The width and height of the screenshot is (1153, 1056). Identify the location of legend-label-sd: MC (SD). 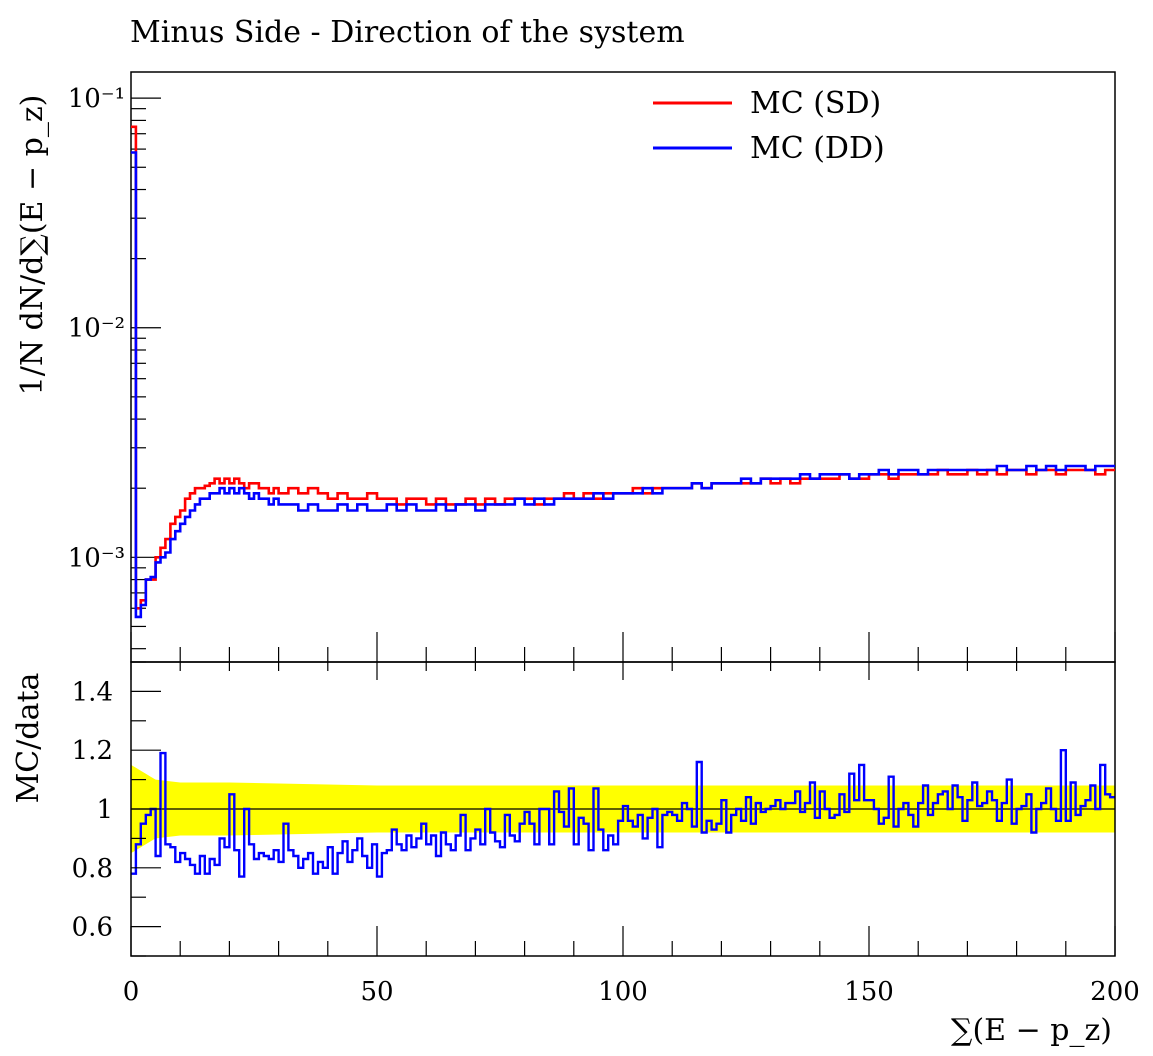
(815, 103).